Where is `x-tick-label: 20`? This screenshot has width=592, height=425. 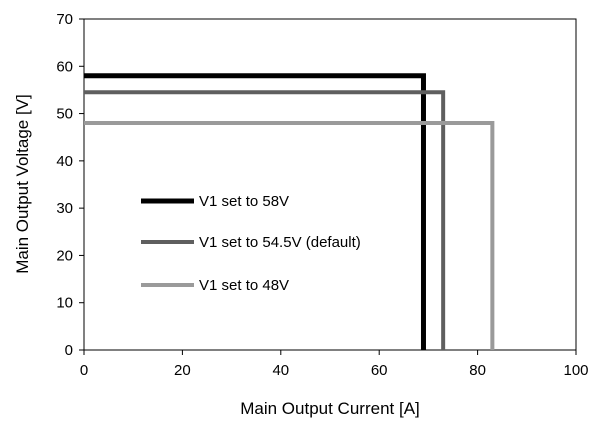 x-tick-label: 20 is located at coordinates (182, 370).